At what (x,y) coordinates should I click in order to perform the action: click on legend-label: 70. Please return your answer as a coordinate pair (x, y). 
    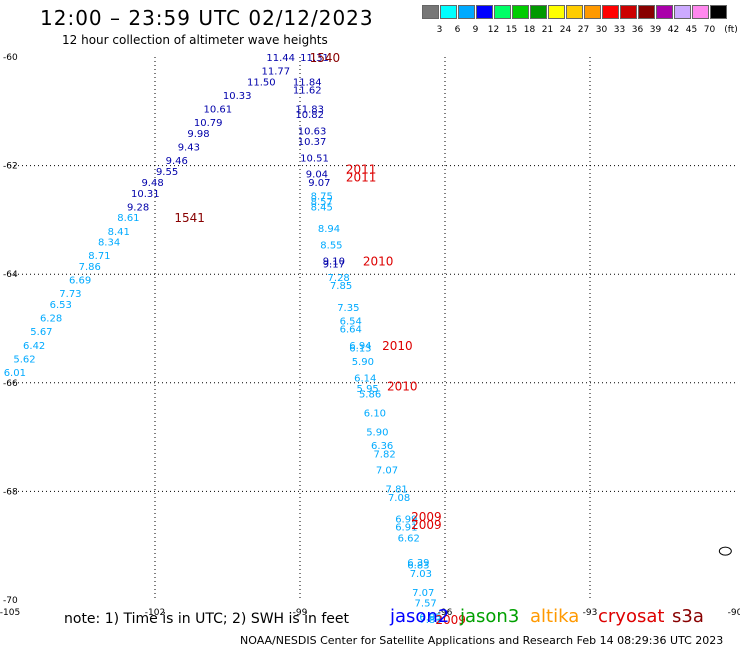
    Looking at the image, I should click on (709, 30).